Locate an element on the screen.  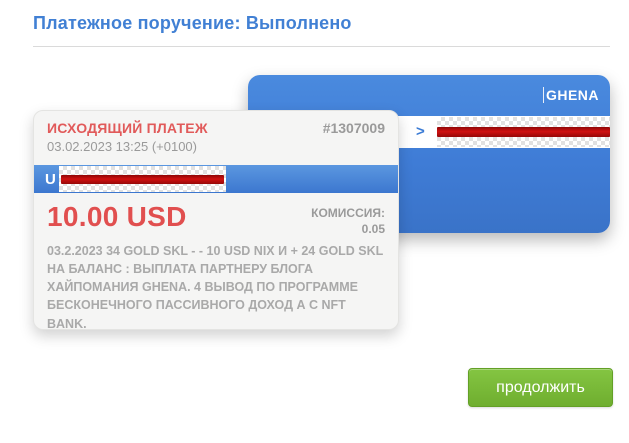
account-band: U is located at coordinates (216, 179).